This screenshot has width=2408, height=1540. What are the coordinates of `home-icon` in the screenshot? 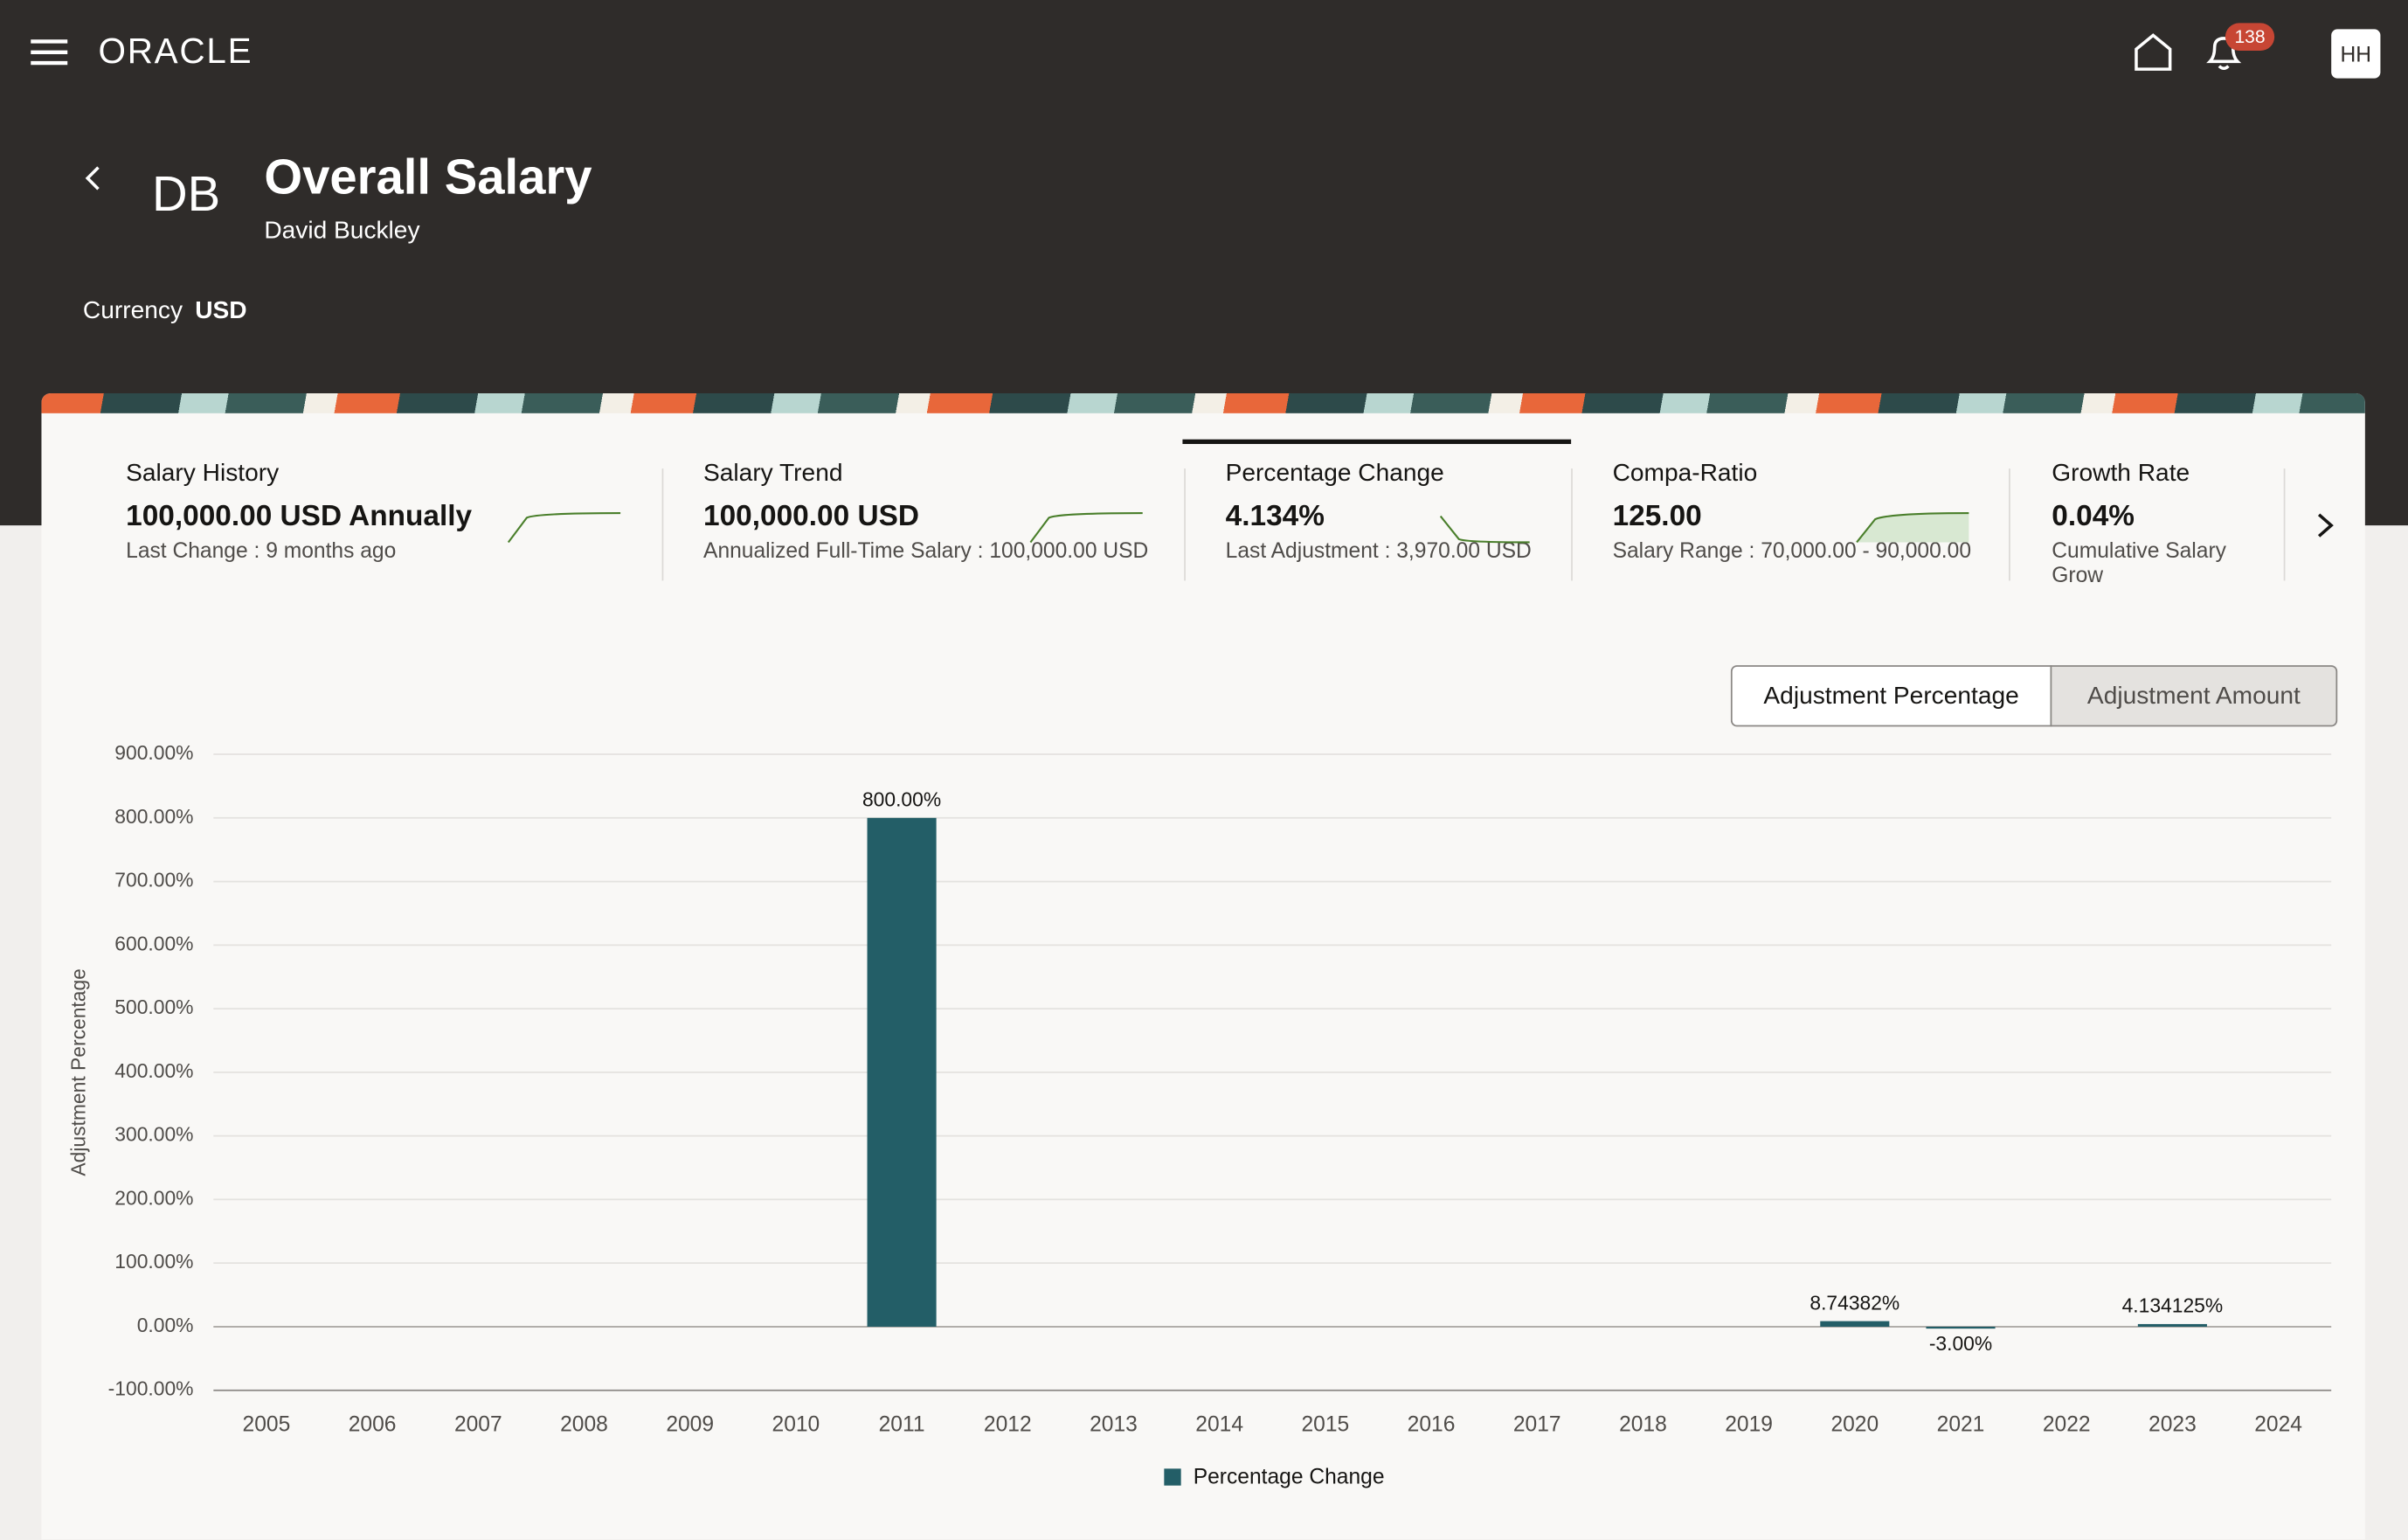 It's located at (2153, 53).